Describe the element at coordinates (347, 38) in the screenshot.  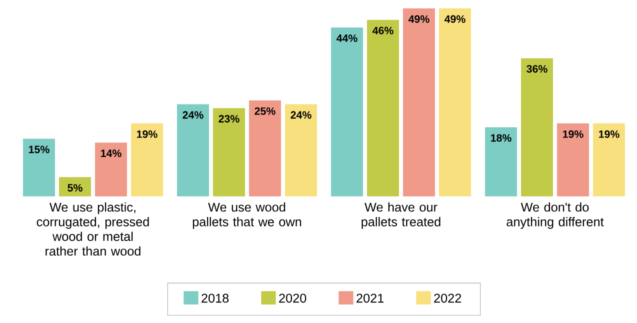
I see `data-label: 44%` at that location.